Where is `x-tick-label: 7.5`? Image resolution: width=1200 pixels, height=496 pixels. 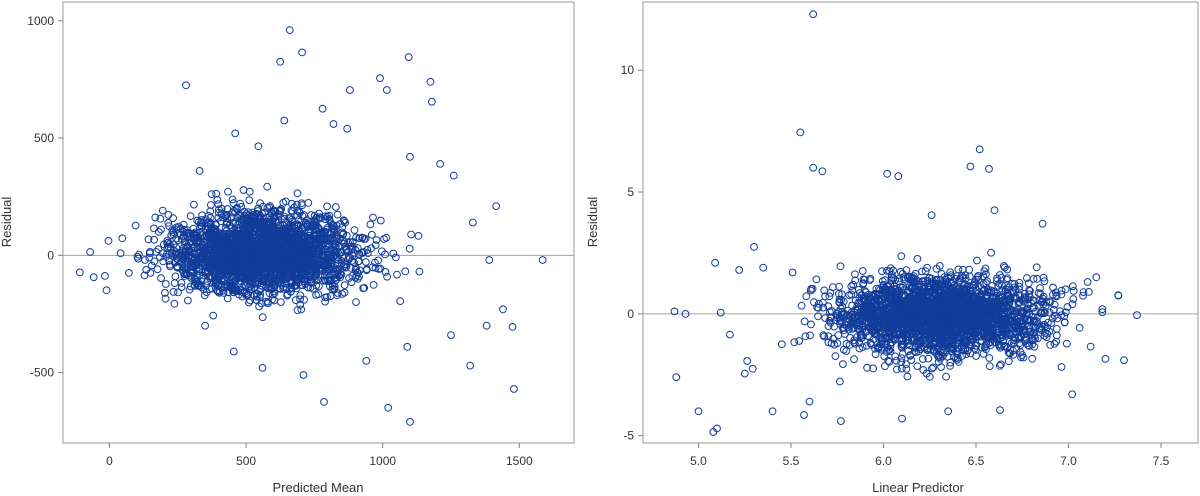
x-tick-label: 7.5 is located at coordinates (1161, 461).